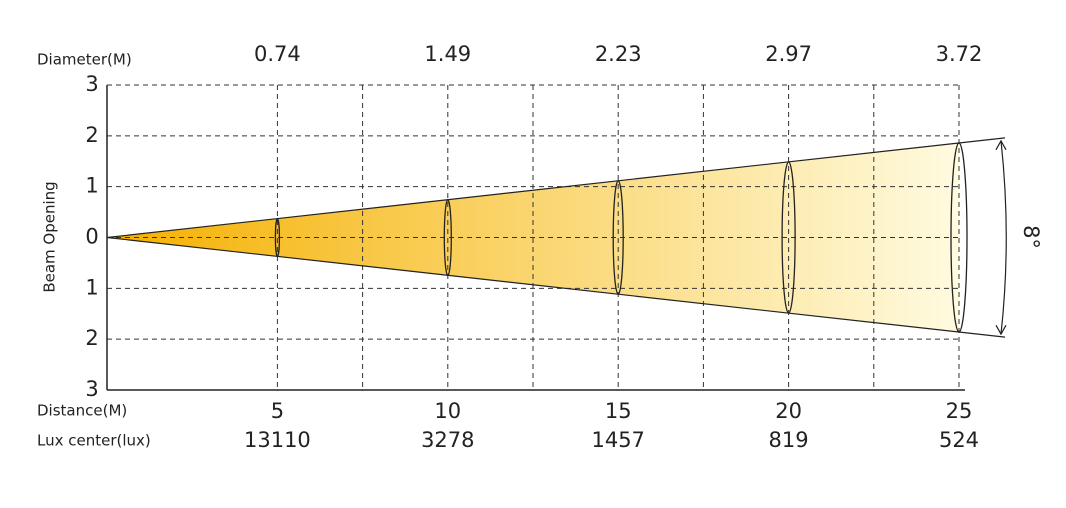  What do you see at coordinates (277, 440) in the screenshot?
I see `lux-label: 13110` at bounding box center [277, 440].